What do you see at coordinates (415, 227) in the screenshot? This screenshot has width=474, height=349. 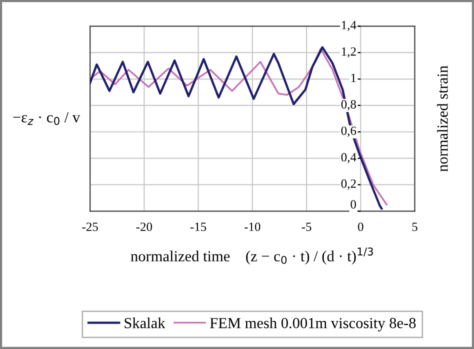 I see `x-tick-label: 5` at bounding box center [415, 227].